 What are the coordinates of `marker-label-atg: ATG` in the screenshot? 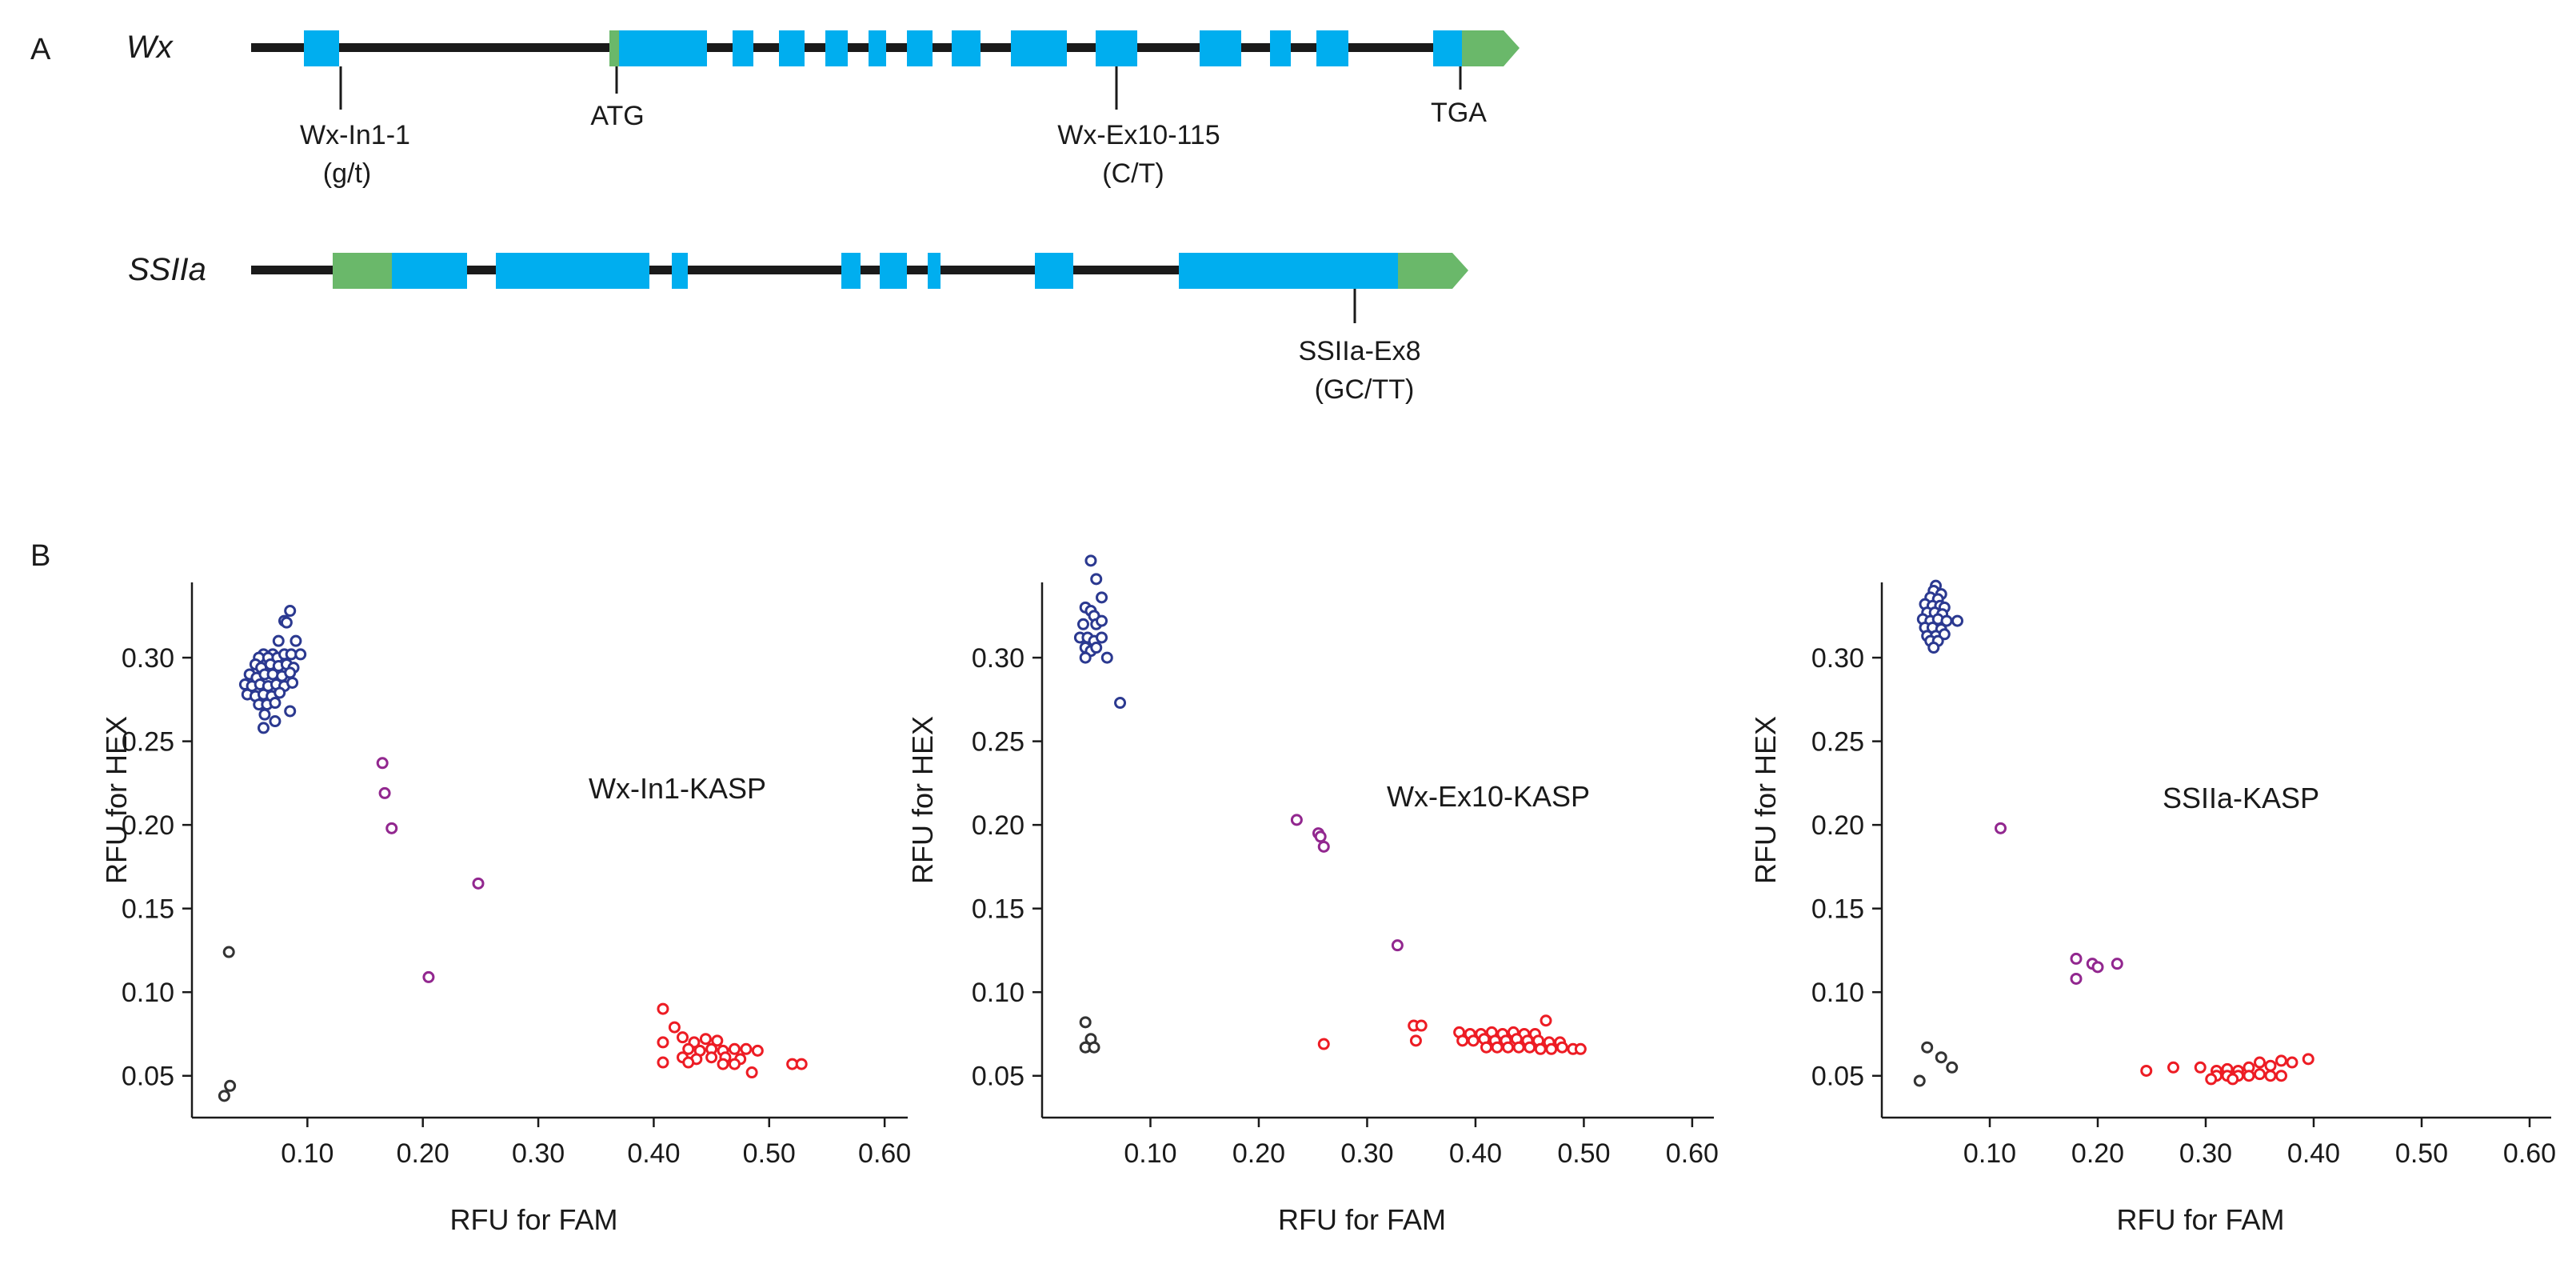 It's located at (617, 116).